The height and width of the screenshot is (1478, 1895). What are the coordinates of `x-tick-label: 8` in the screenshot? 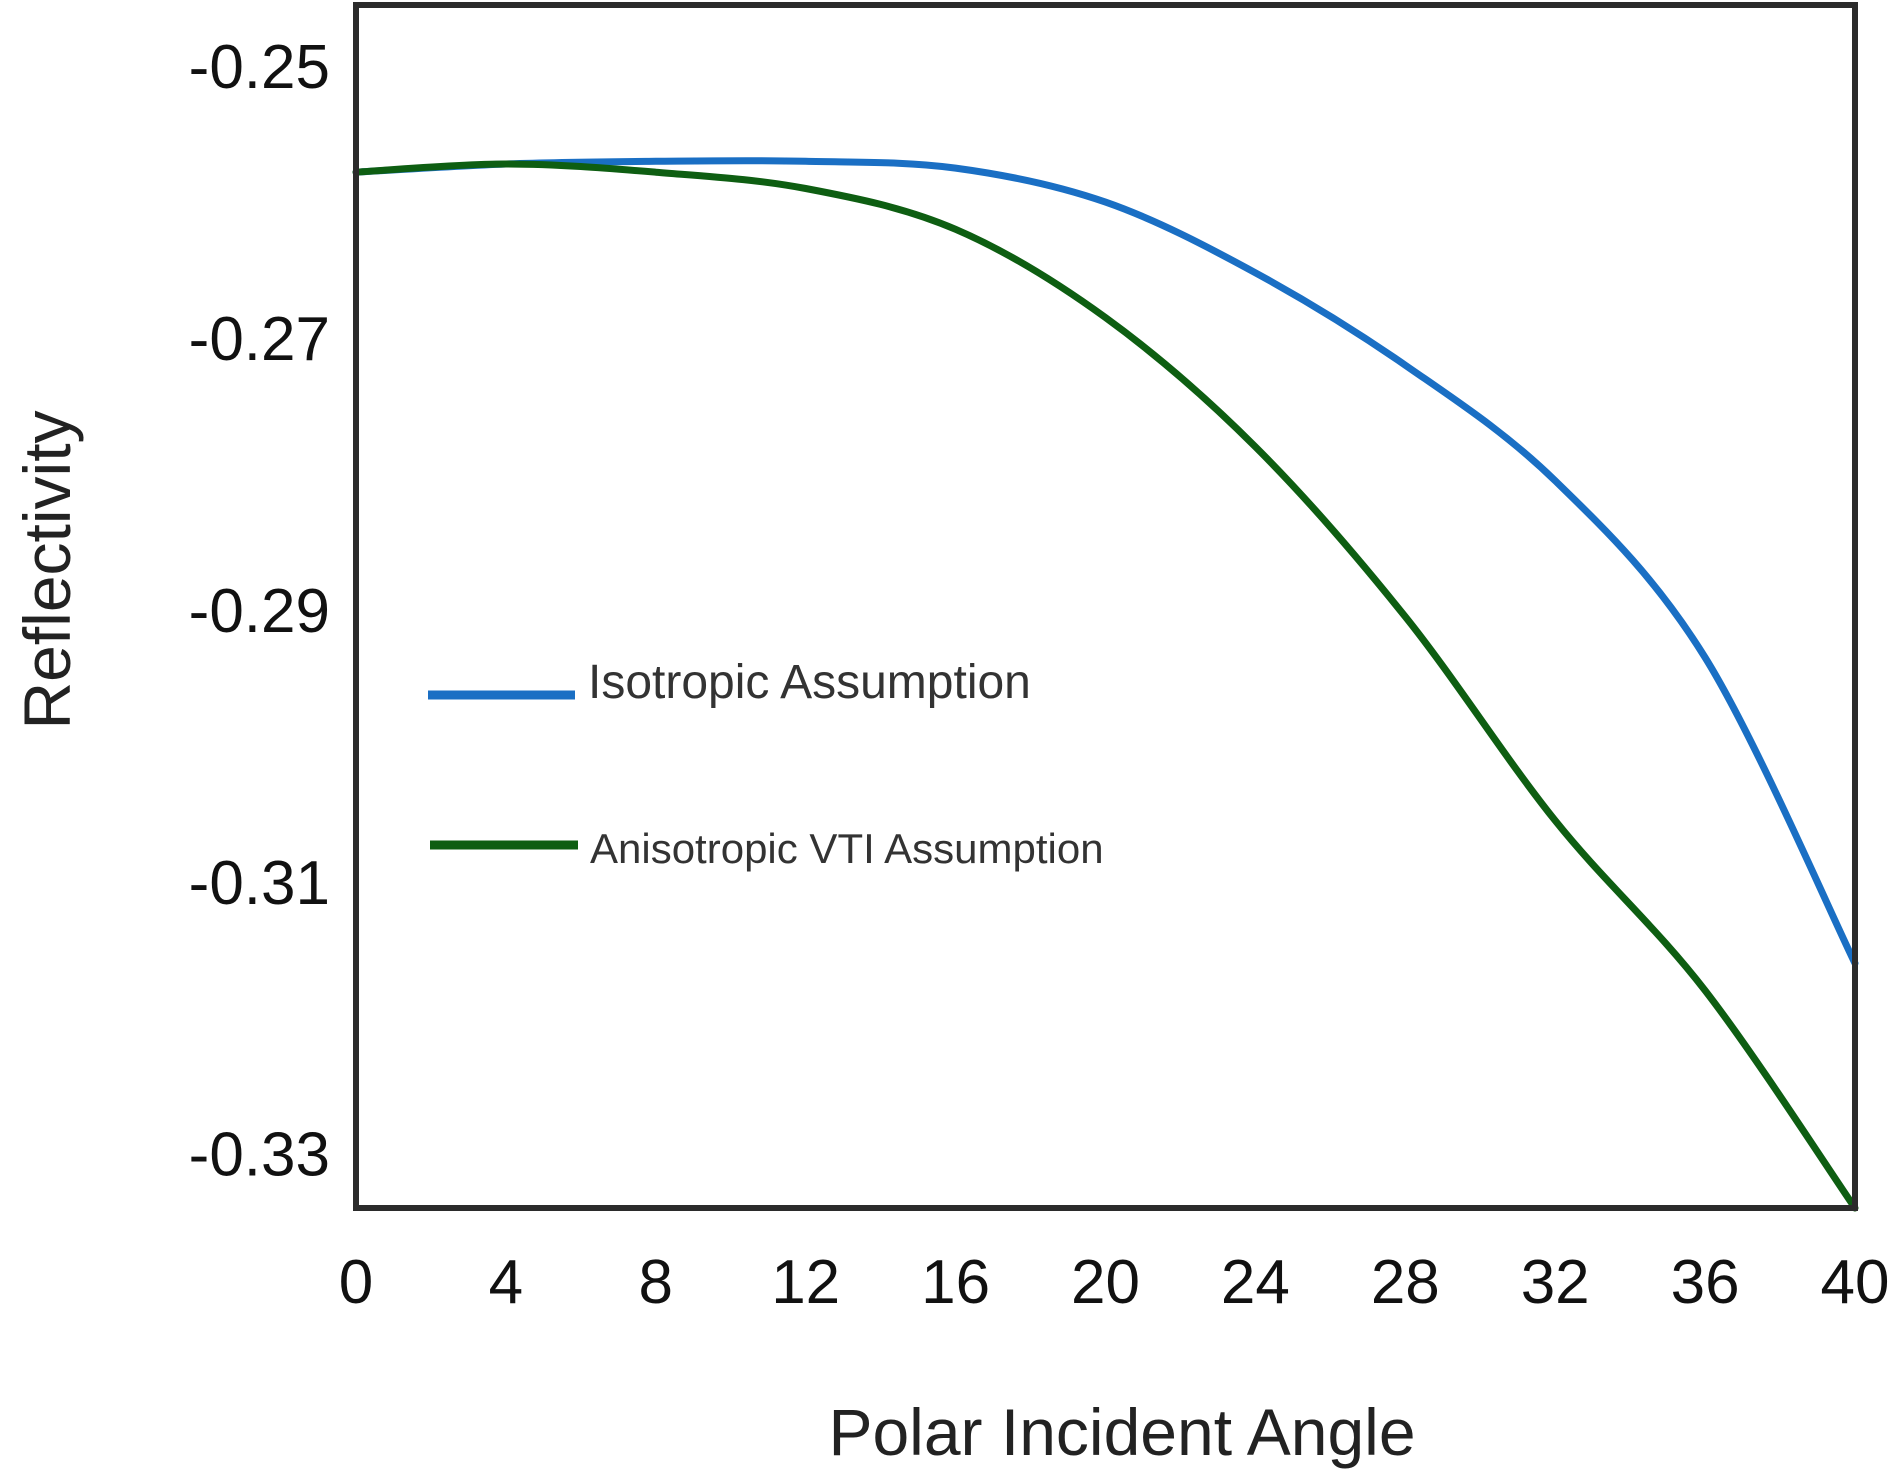 It's located at (656, 1282).